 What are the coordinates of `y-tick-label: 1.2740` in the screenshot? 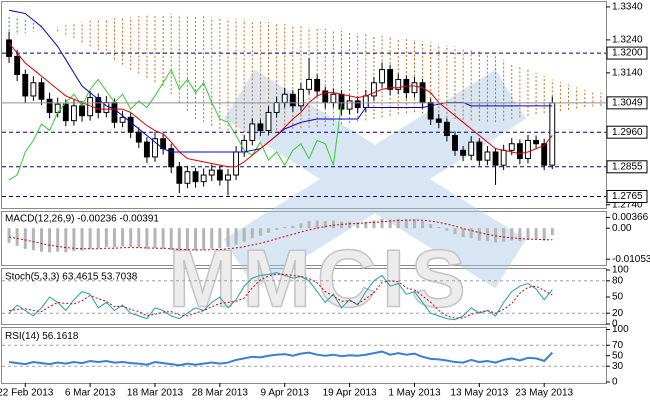 It's located at (627, 204).